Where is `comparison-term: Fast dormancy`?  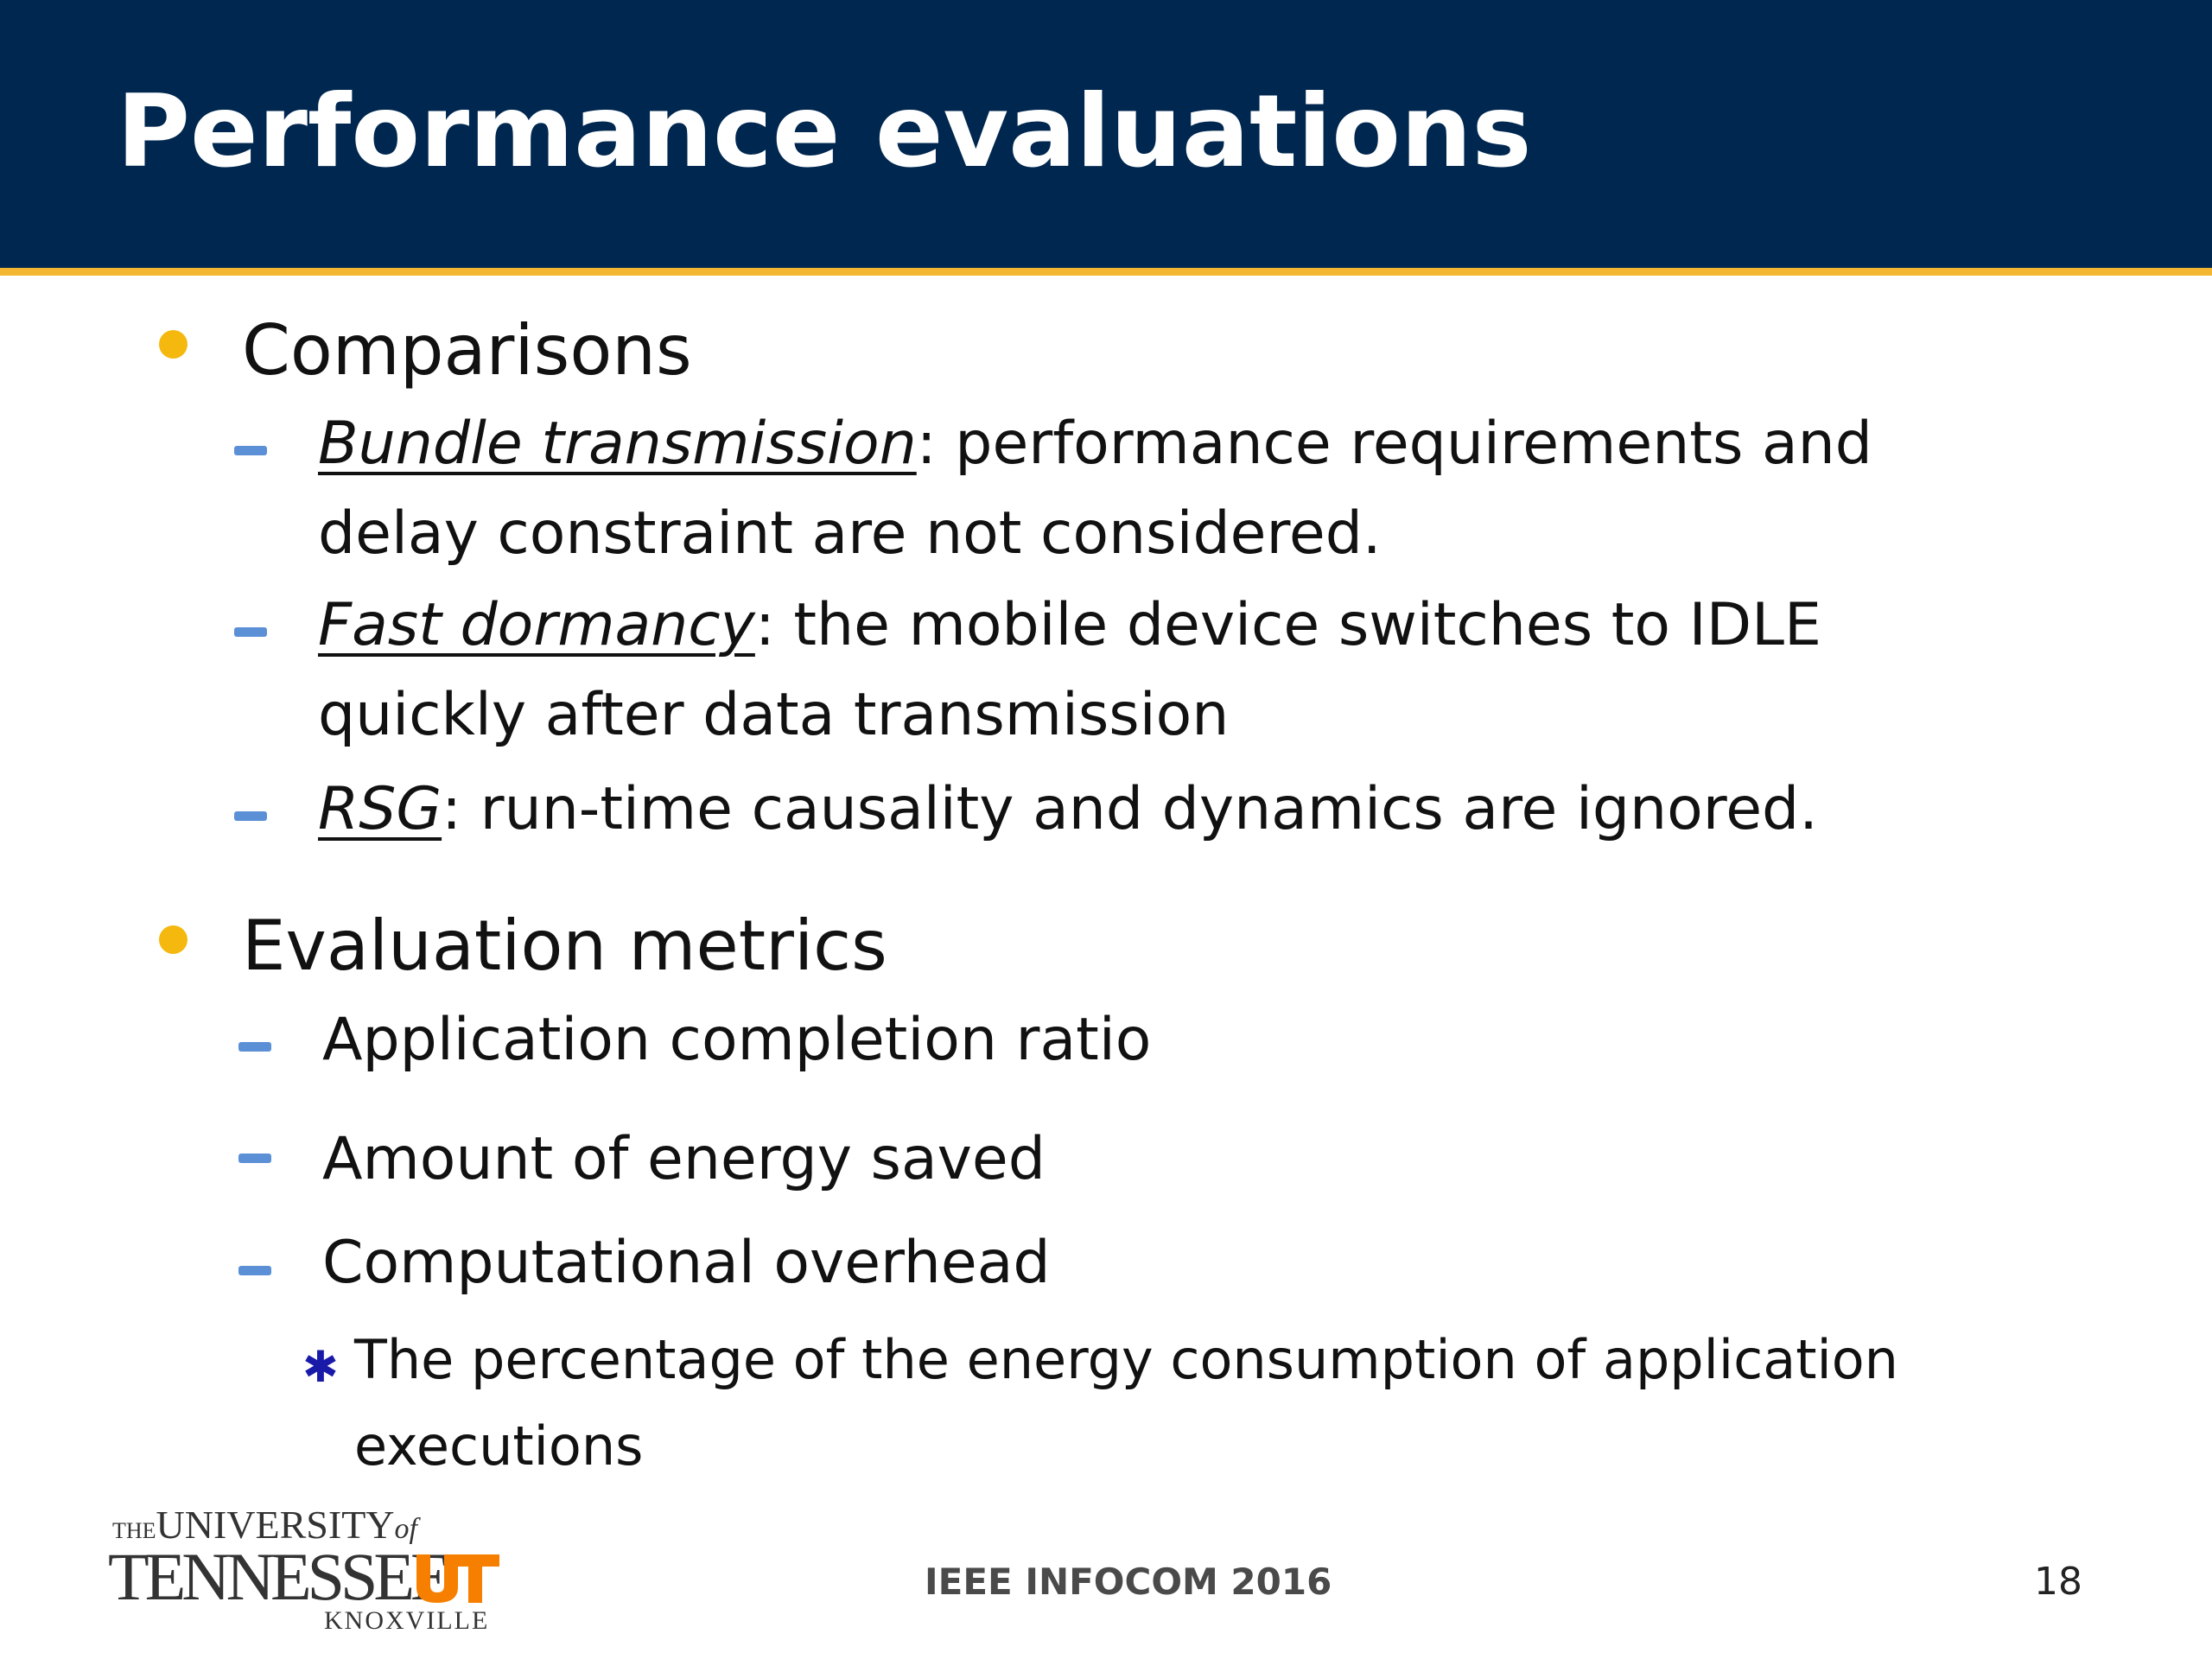
comparison-term: Fast dormancy is located at coordinates (536, 625).